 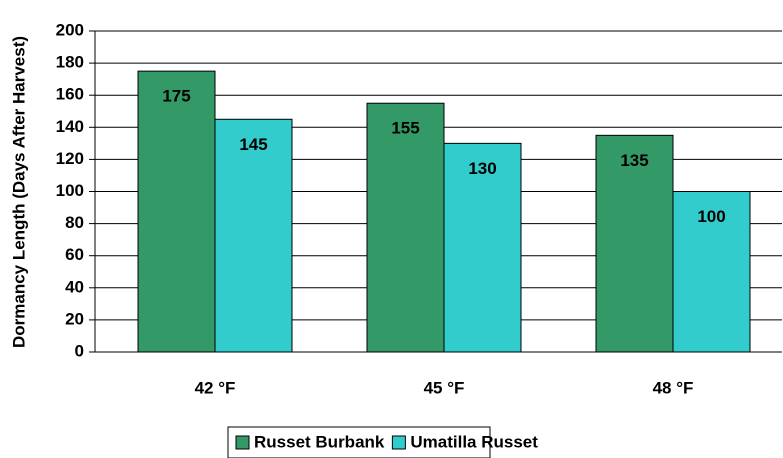 What do you see at coordinates (253, 144) in the screenshot?
I see `data-label: 145` at bounding box center [253, 144].